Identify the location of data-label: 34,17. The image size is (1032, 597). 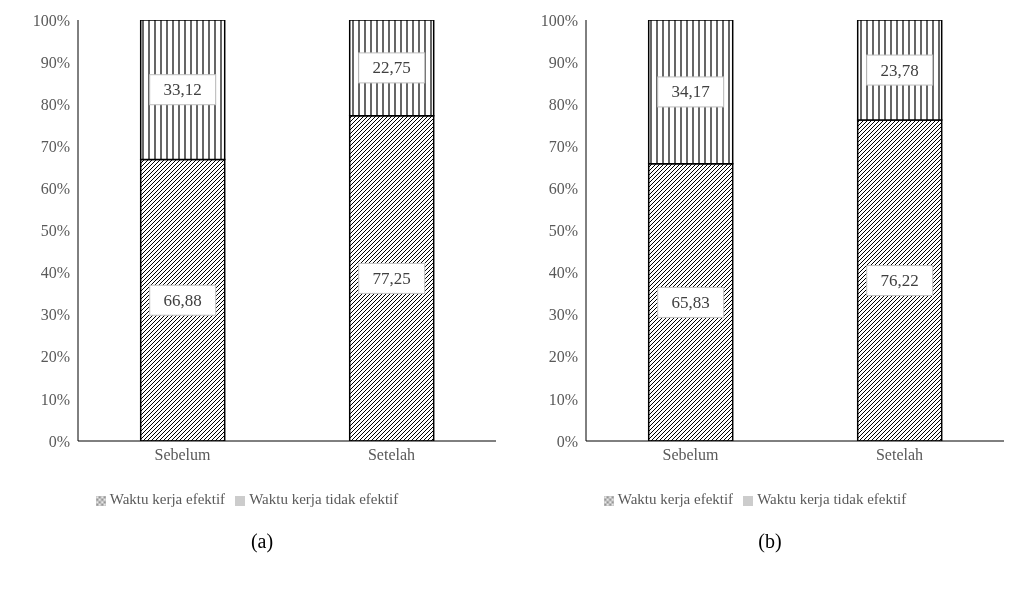
(691, 92).